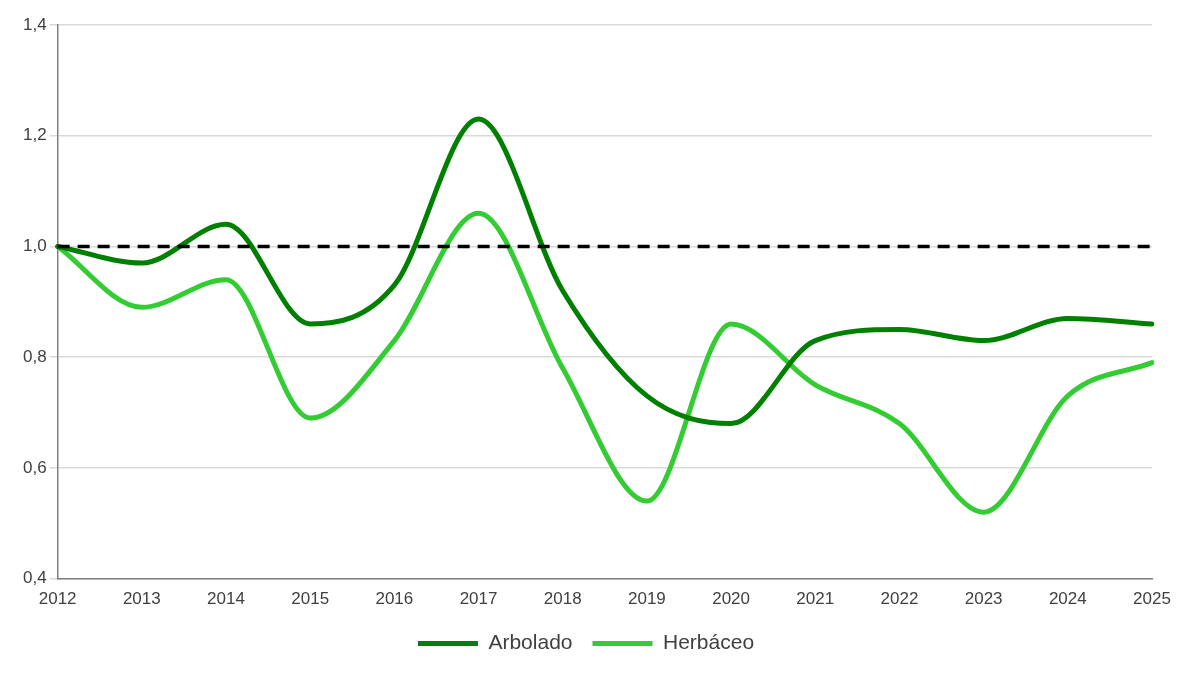  I want to click on x-tick-label: 2015, so click(310, 599).